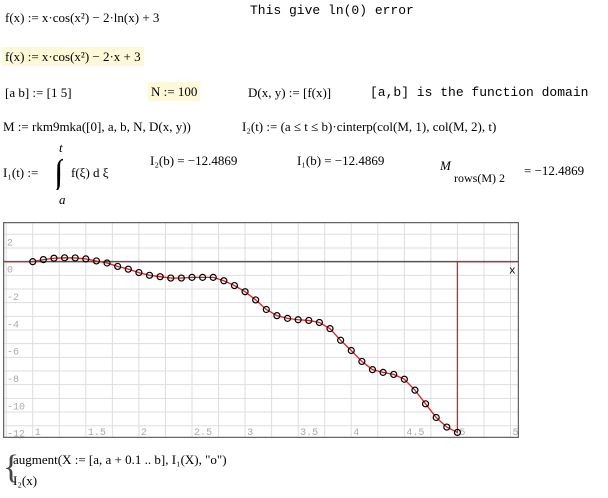  Describe the element at coordinates (10, 243) in the screenshot. I see `y-tick-label: 2` at that location.